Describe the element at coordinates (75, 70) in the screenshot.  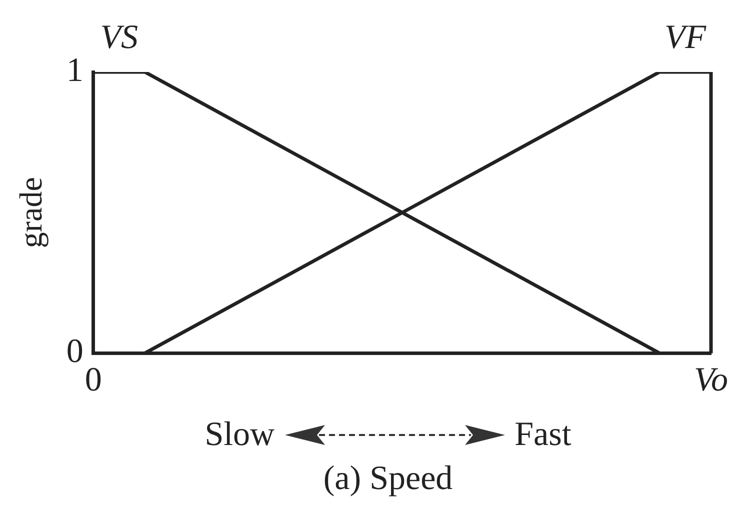
I see `y-tick-label: 1` at that location.